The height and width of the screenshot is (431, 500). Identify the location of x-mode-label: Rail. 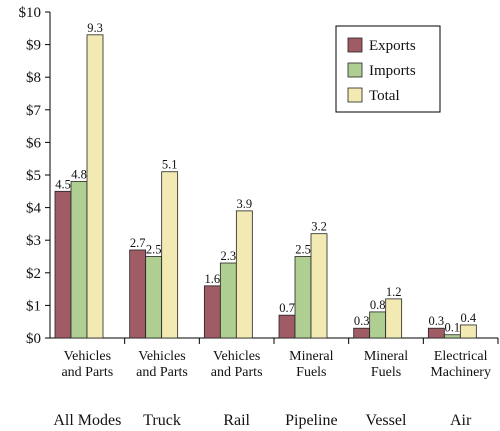
(236, 420).